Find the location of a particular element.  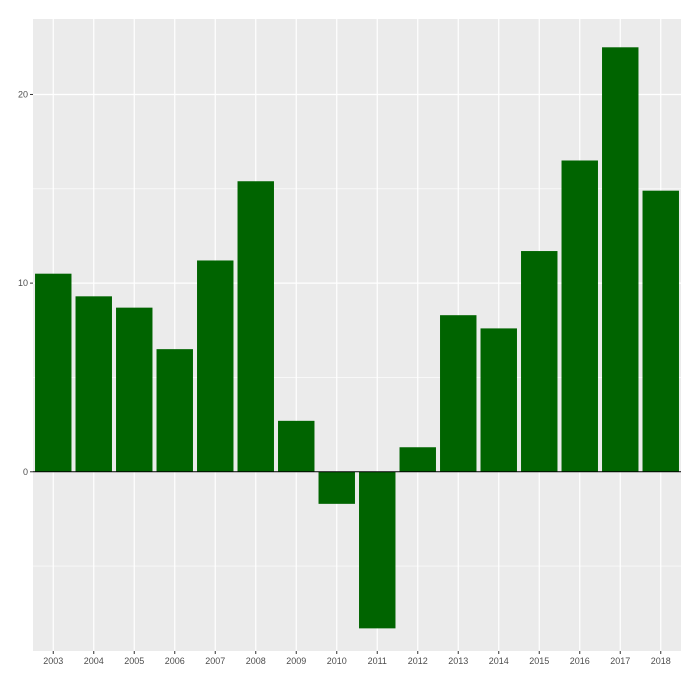

y-axis: 0 10 20 is located at coordinates (25, 283).